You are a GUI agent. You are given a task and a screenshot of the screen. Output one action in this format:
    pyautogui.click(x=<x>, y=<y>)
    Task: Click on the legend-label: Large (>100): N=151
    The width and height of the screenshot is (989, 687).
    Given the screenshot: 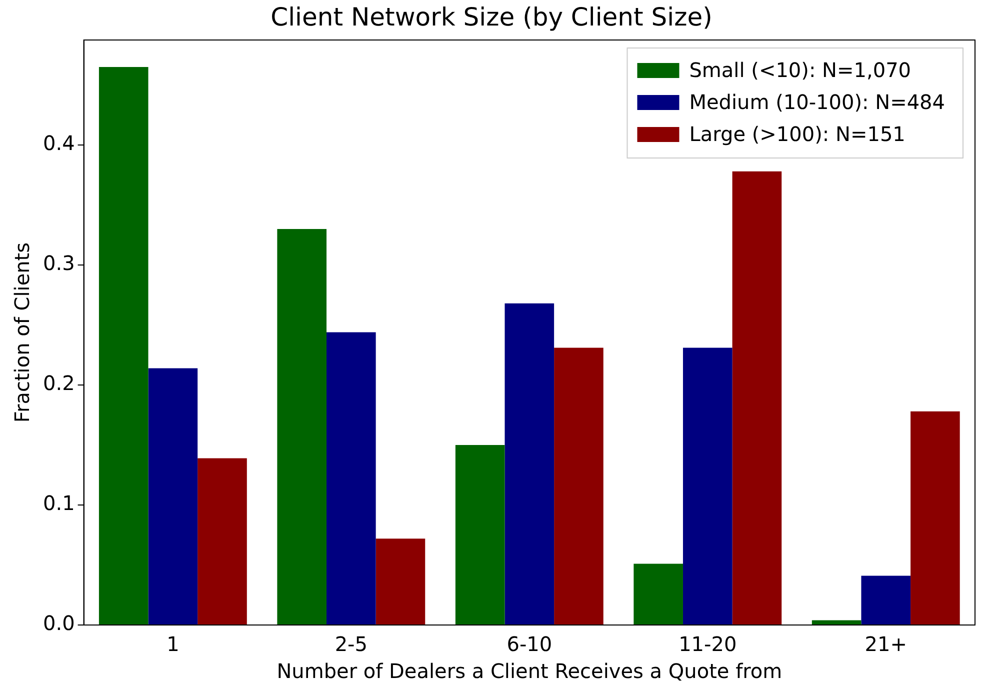 What is the action you would take?
    pyautogui.click(x=797, y=134)
    